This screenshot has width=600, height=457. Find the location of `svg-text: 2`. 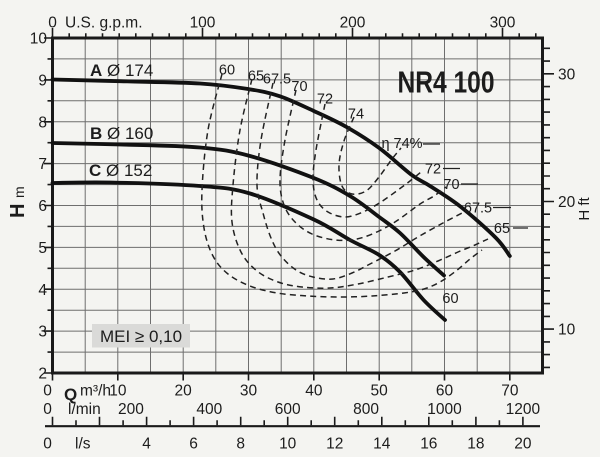

svg-text: 2 is located at coordinates (42, 374).